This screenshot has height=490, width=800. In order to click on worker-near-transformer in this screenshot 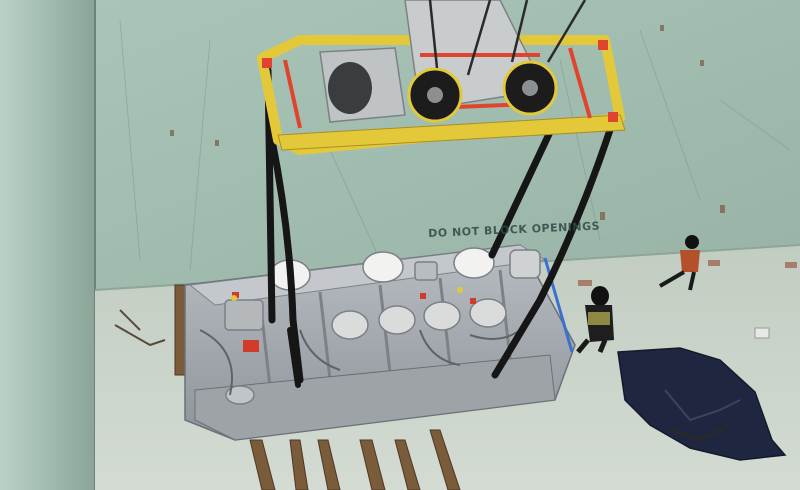, I will do `click(595, 320)`.